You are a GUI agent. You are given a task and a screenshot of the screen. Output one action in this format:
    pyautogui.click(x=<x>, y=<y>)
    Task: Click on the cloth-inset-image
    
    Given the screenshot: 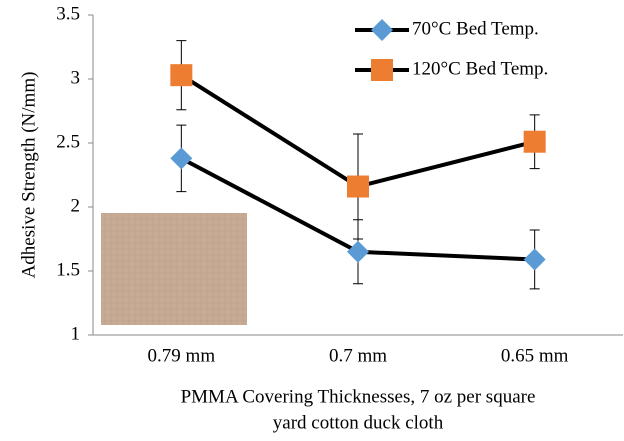 What is the action you would take?
    pyautogui.click(x=174, y=269)
    